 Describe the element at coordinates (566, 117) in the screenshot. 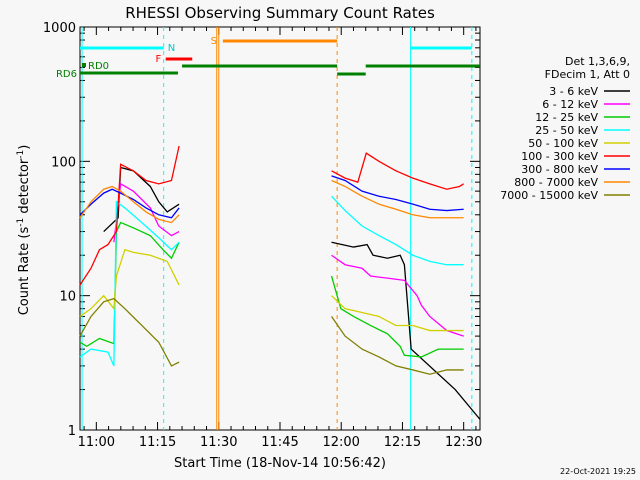

I see `legend-entry-label: 12 - 25 keV` at that location.